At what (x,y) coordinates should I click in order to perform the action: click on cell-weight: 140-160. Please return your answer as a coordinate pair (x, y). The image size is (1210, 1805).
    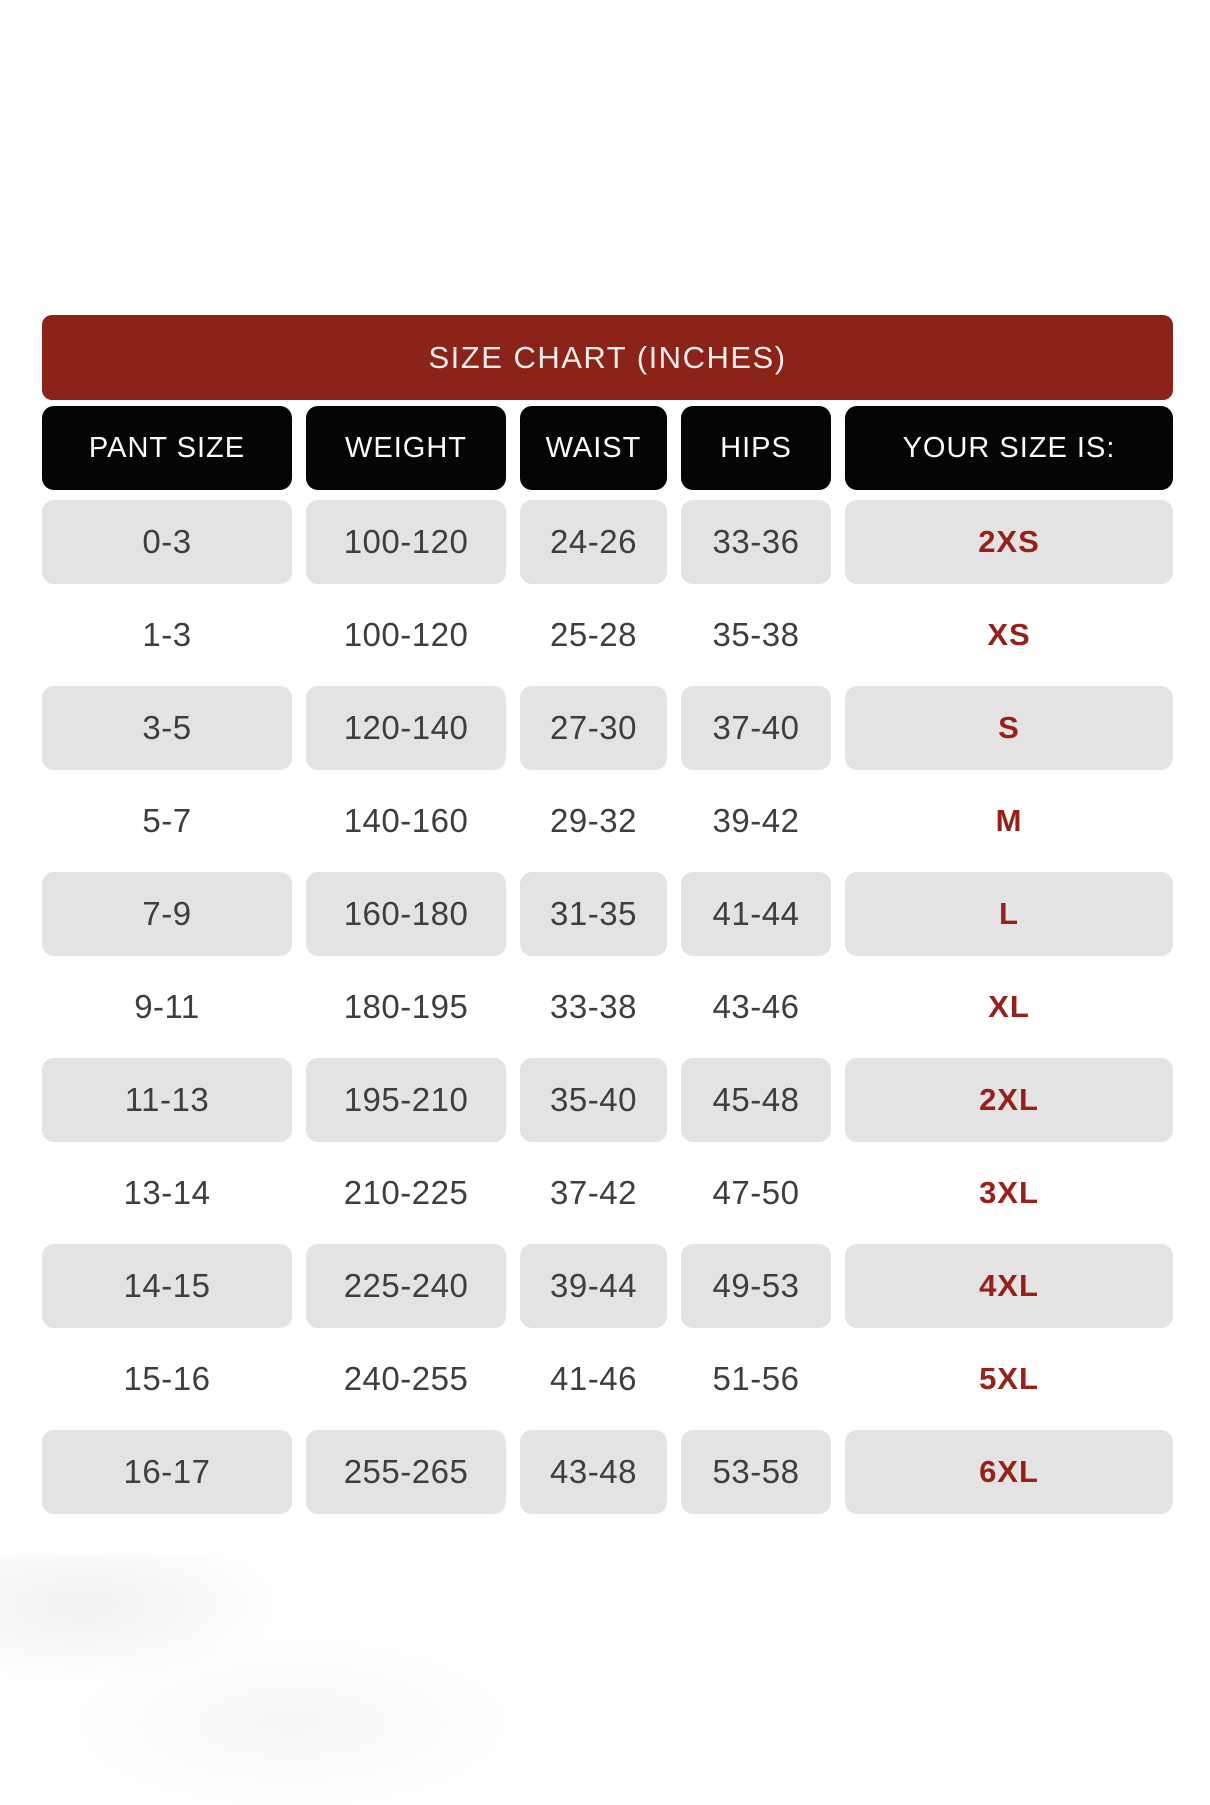
    Looking at the image, I should click on (406, 820).